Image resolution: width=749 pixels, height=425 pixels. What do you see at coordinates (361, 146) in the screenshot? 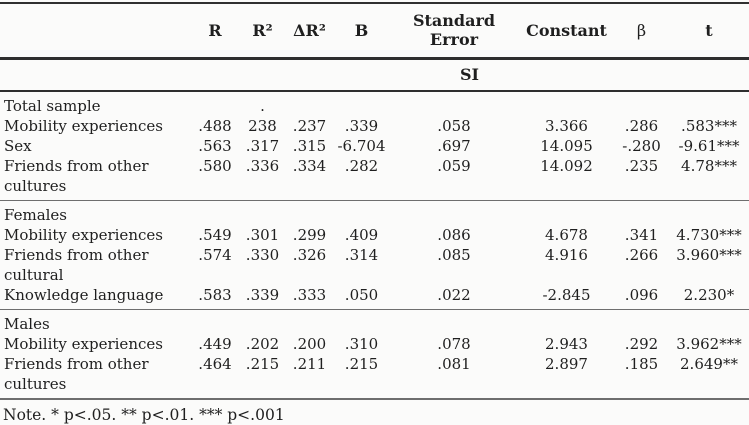
I see `cell: -6.704` at bounding box center [361, 146].